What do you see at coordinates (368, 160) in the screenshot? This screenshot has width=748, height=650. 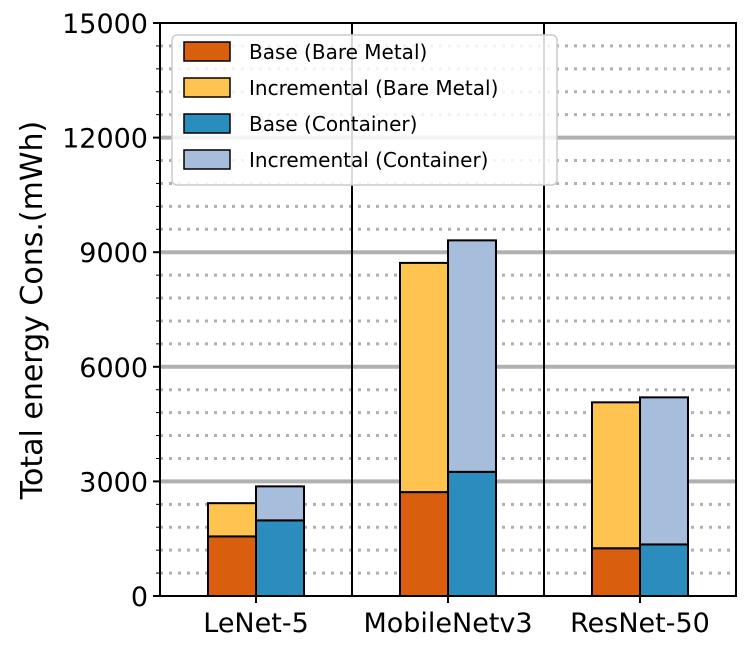 I see `legend-label: Incremental (Container)` at bounding box center [368, 160].